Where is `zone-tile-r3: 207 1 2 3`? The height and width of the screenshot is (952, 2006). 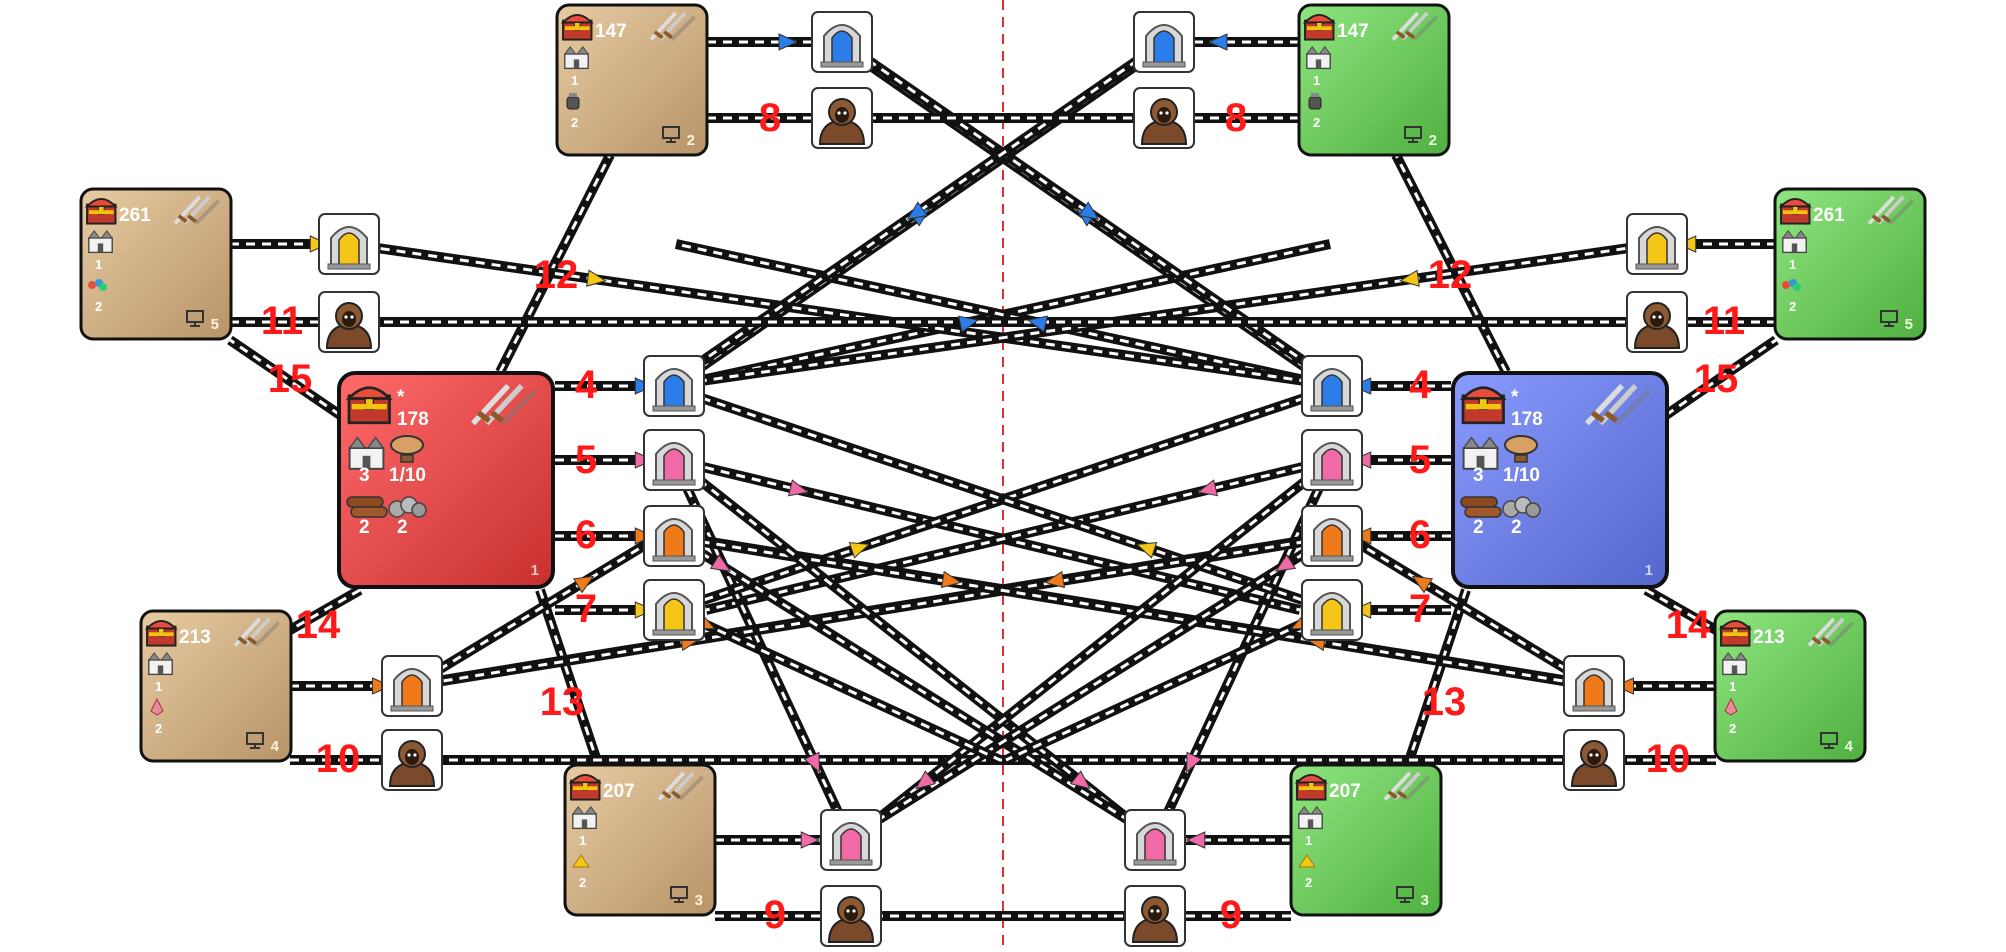 zone-tile-r3: 207 1 2 3 is located at coordinates (1366, 840).